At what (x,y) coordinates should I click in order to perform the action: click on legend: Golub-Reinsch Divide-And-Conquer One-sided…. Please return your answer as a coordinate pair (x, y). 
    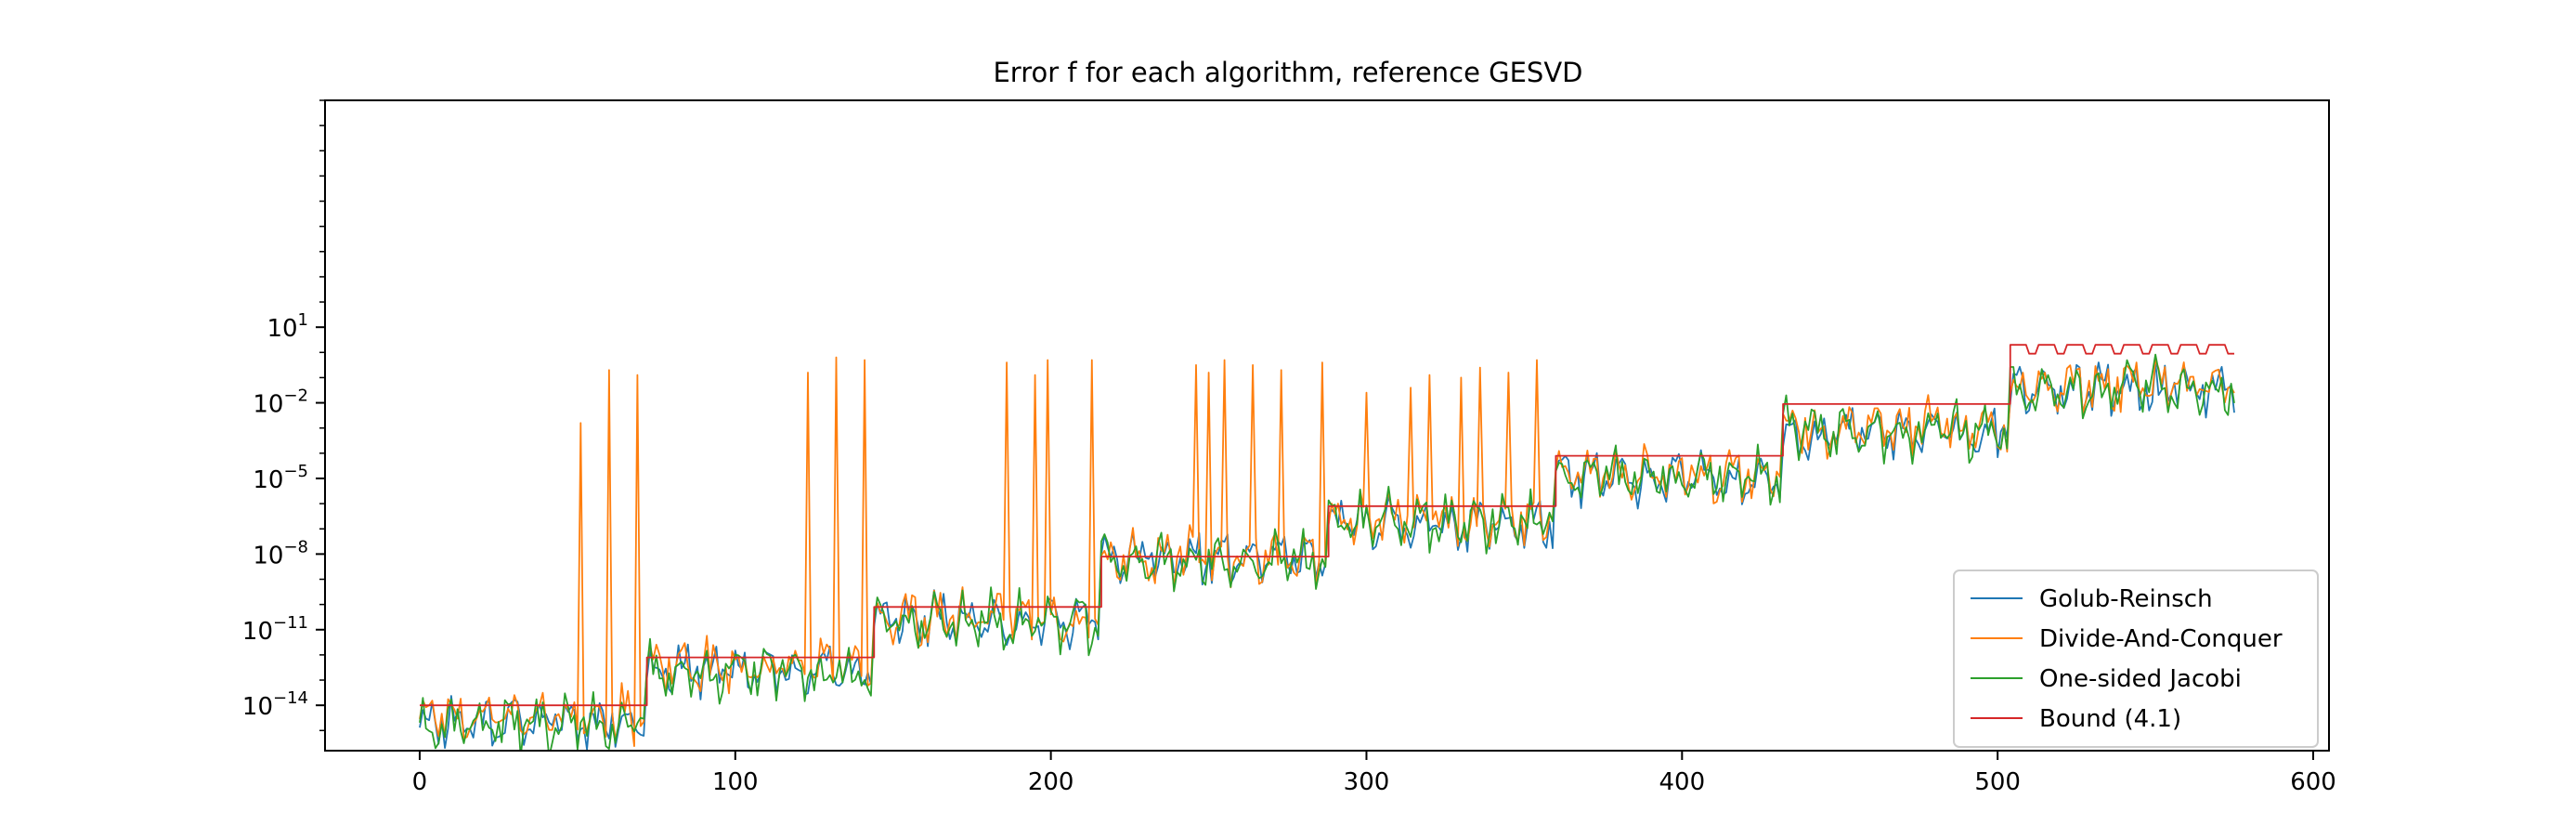
    Looking at the image, I should click on (2136, 659).